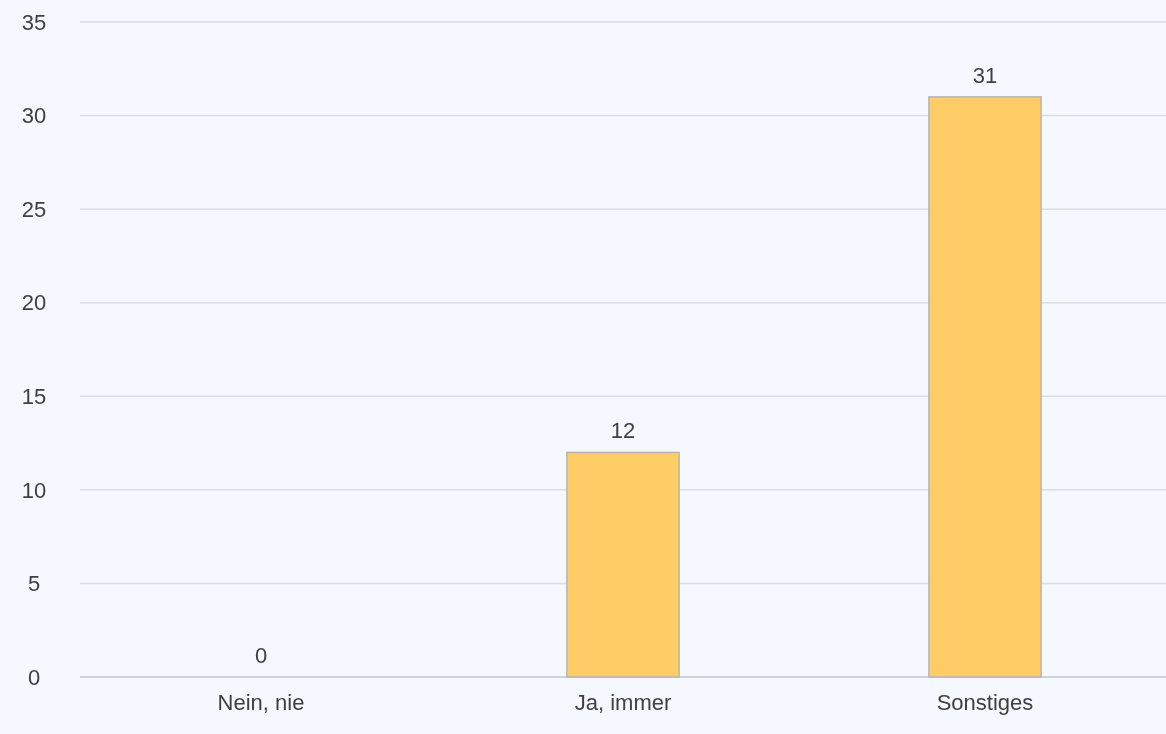 This screenshot has height=734, width=1166. I want to click on y-tick-label: 35, so click(34, 22).